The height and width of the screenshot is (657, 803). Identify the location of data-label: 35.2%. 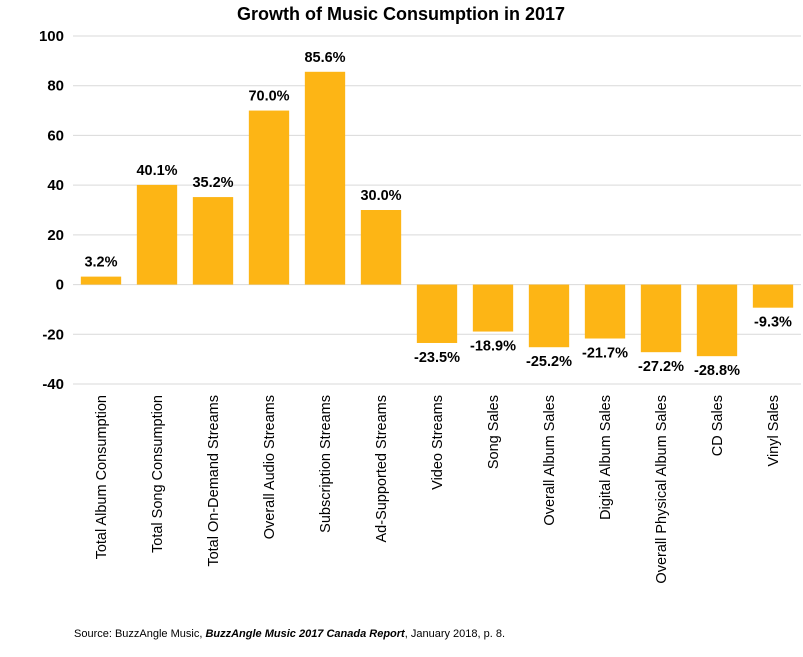
(212, 183).